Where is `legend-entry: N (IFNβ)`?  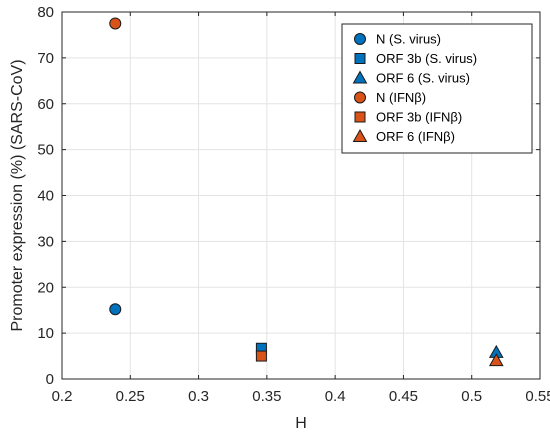 legend-entry: N (IFNβ) is located at coordinates (401, 97).